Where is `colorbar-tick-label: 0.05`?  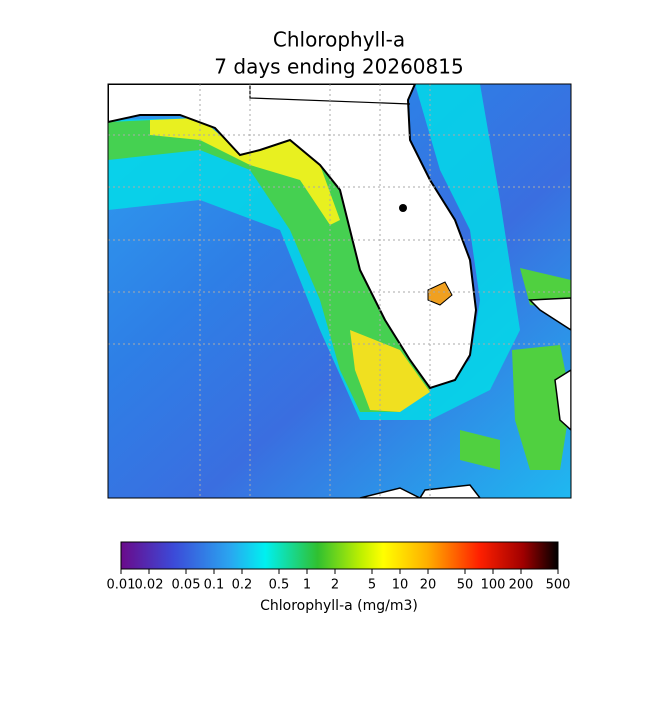
colorbar-tick-label: 0.05 is located at coordinates (186, 585).